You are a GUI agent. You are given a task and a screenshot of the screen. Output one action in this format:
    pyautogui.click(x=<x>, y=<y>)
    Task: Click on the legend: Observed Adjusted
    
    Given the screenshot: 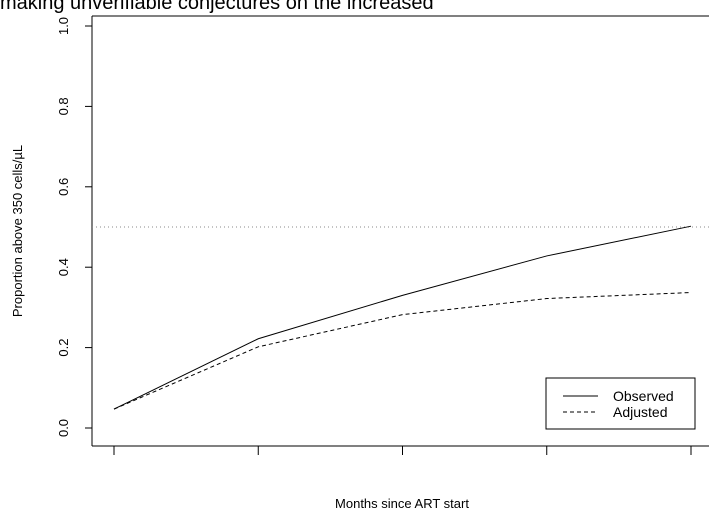 What is the action you would take?
    pyautogui.click(x=620, y=403)
    